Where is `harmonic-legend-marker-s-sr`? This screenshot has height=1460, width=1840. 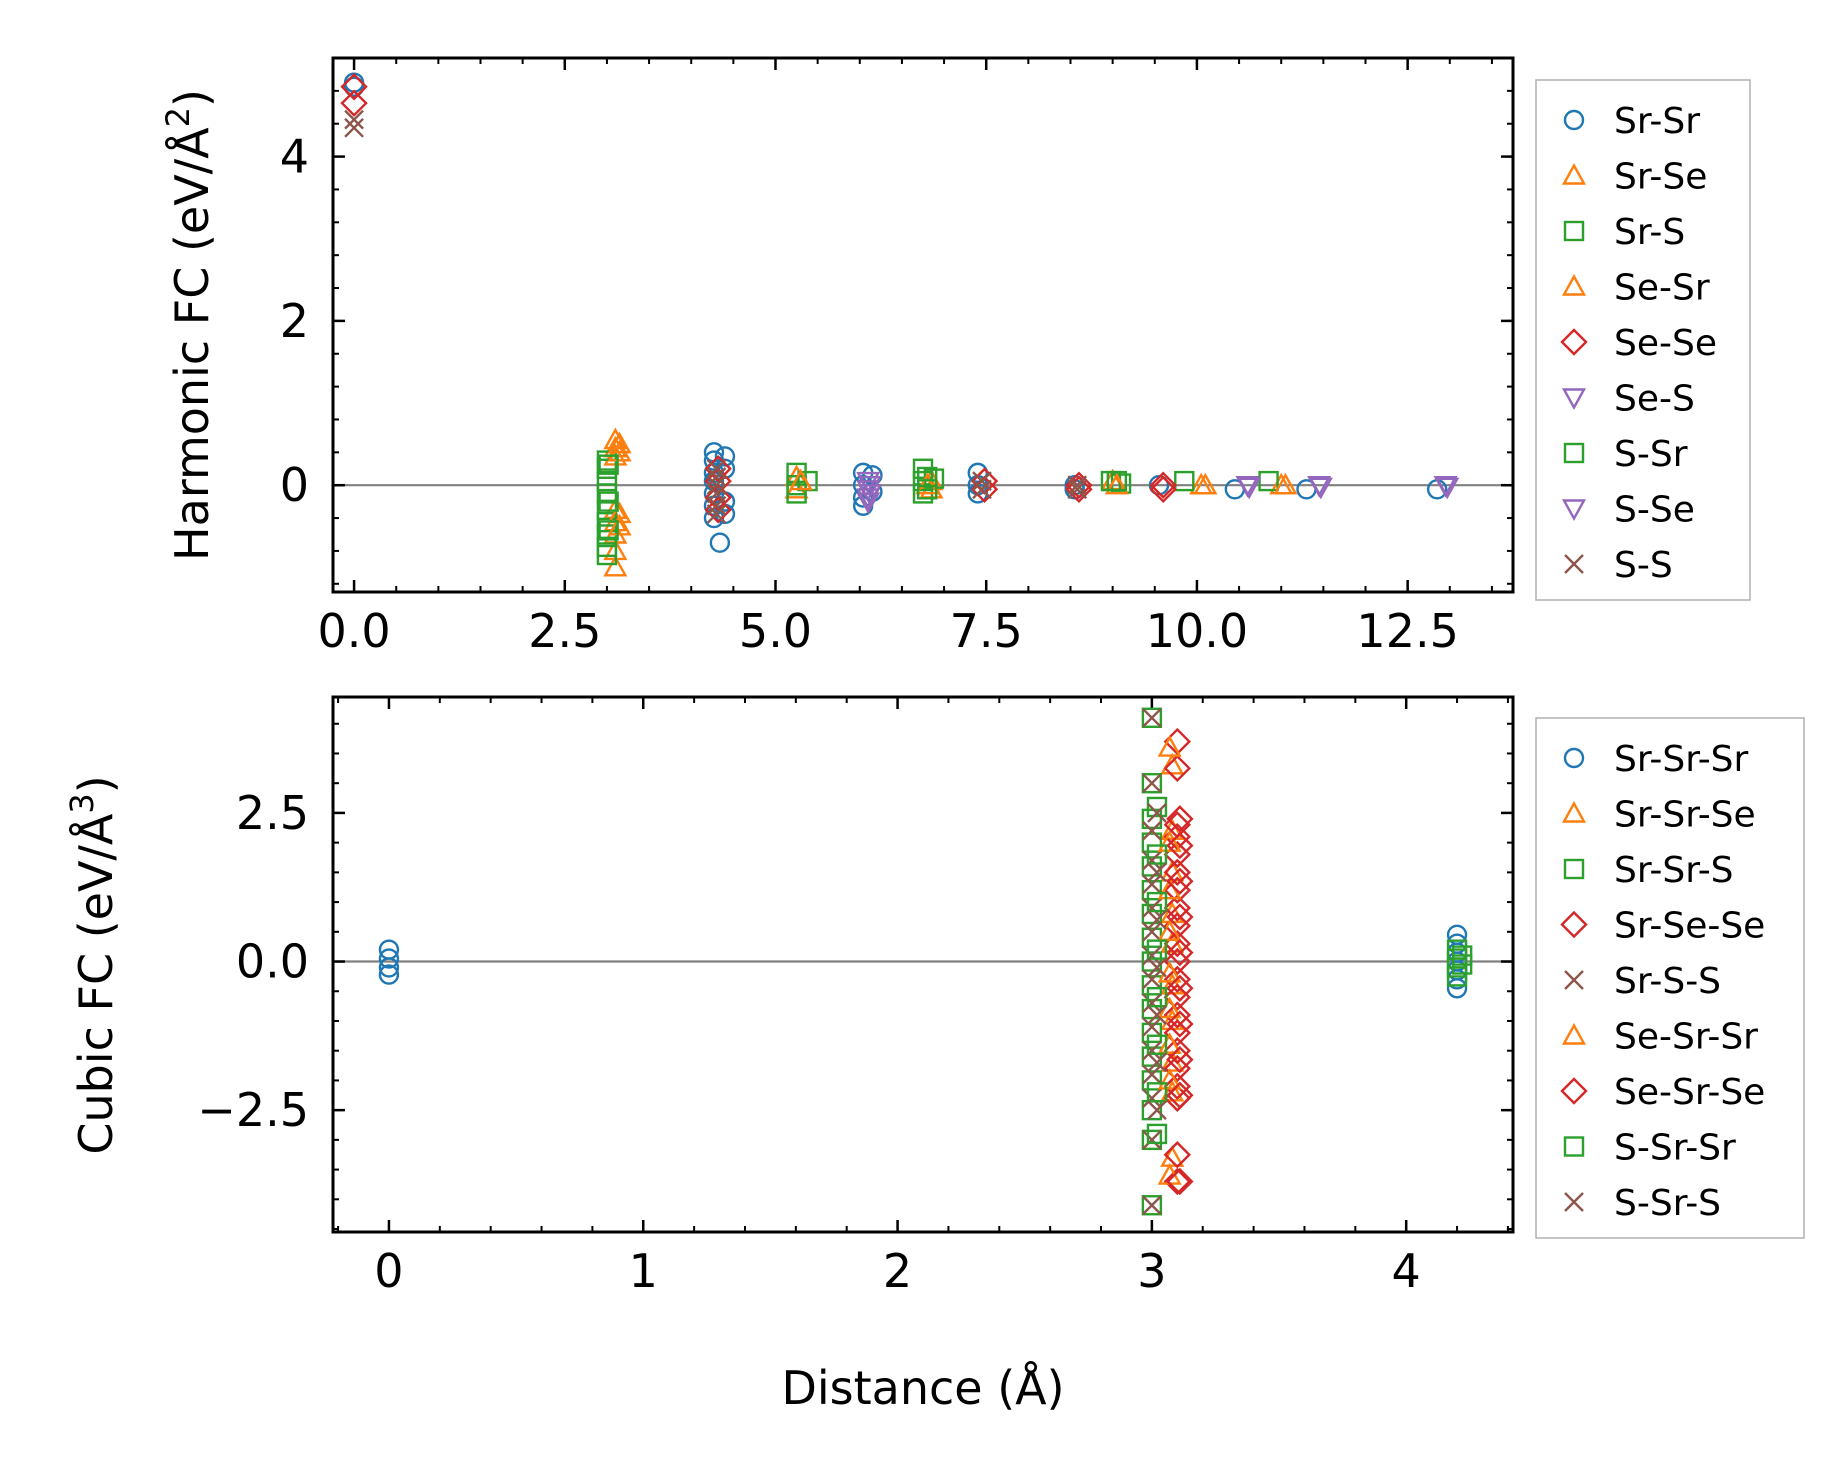 harmonic-legend-marker-s-sr is located at coordinates (1574, 453).